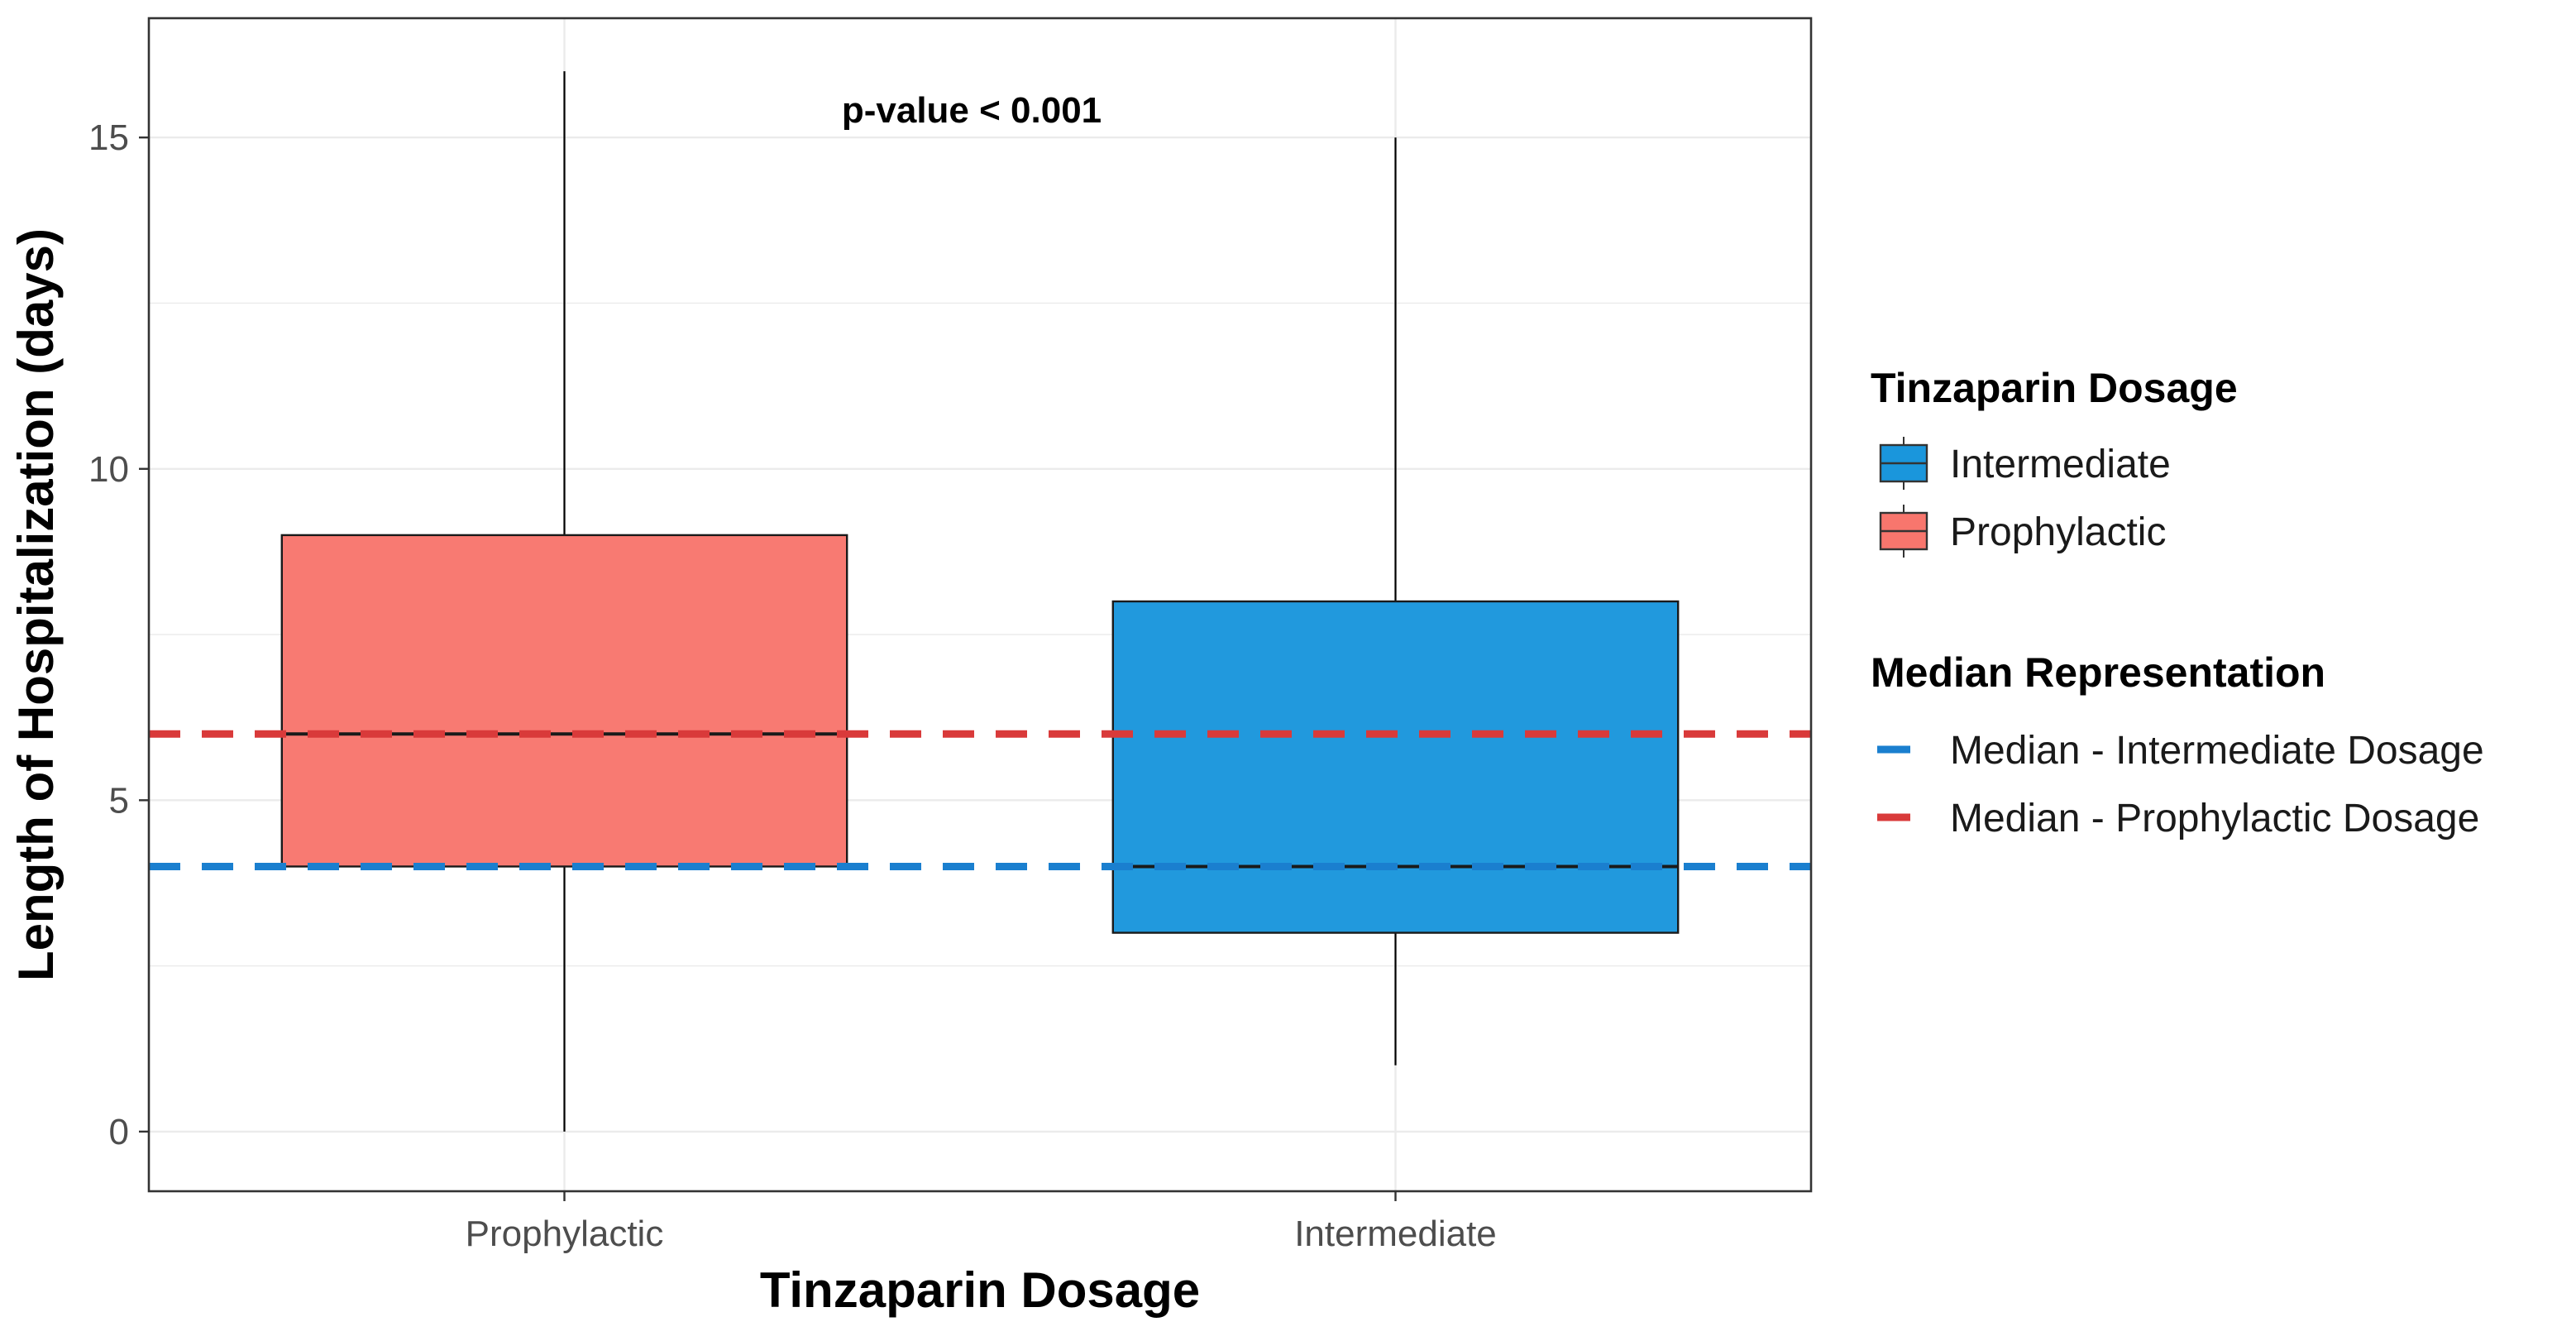 Image resolution: width=2576 pixels, height=1336 pixels. Describe the element at coordinates (1395, 767) in the screenshot. I see `box-intermediate` at that location.